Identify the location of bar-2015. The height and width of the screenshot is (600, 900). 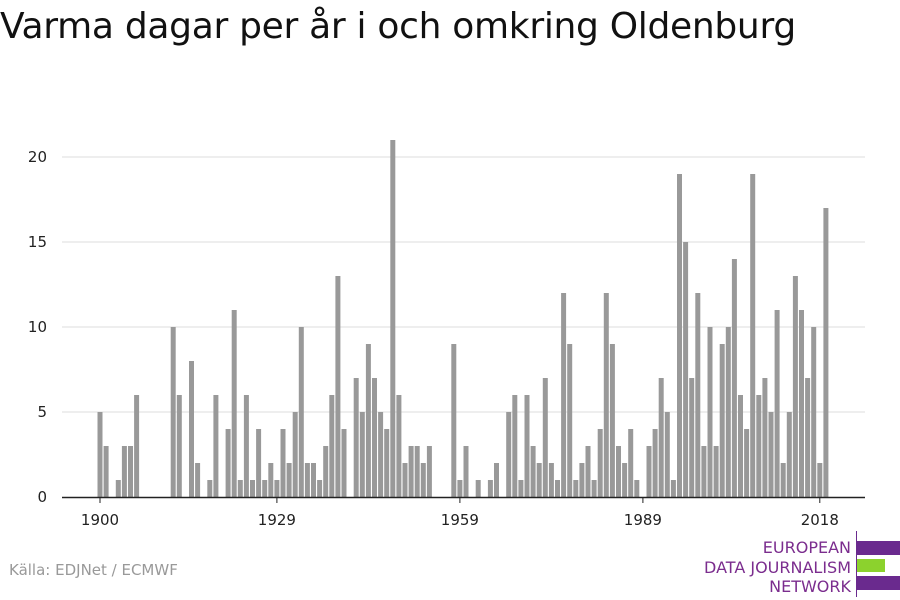
(801, 403).